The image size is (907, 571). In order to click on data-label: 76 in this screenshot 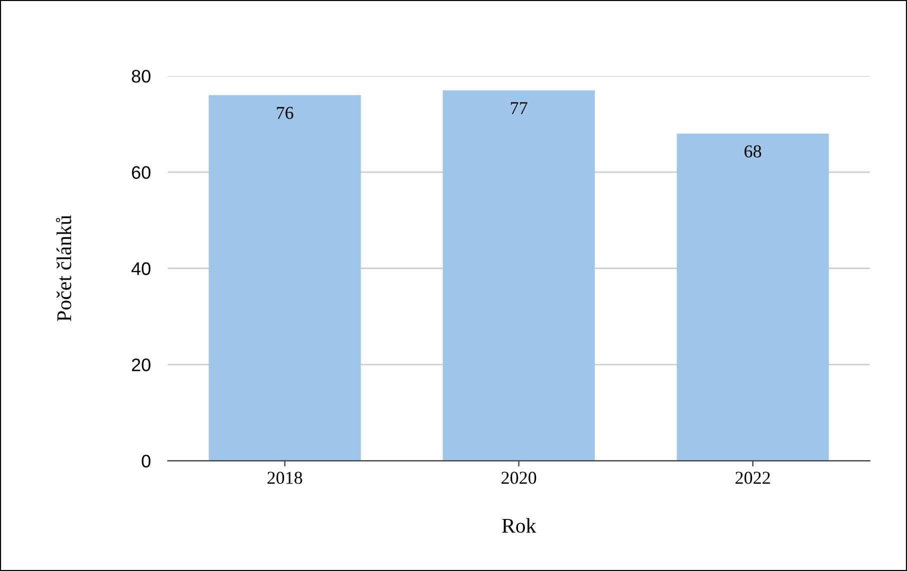, I will do `click(285, 113)`.